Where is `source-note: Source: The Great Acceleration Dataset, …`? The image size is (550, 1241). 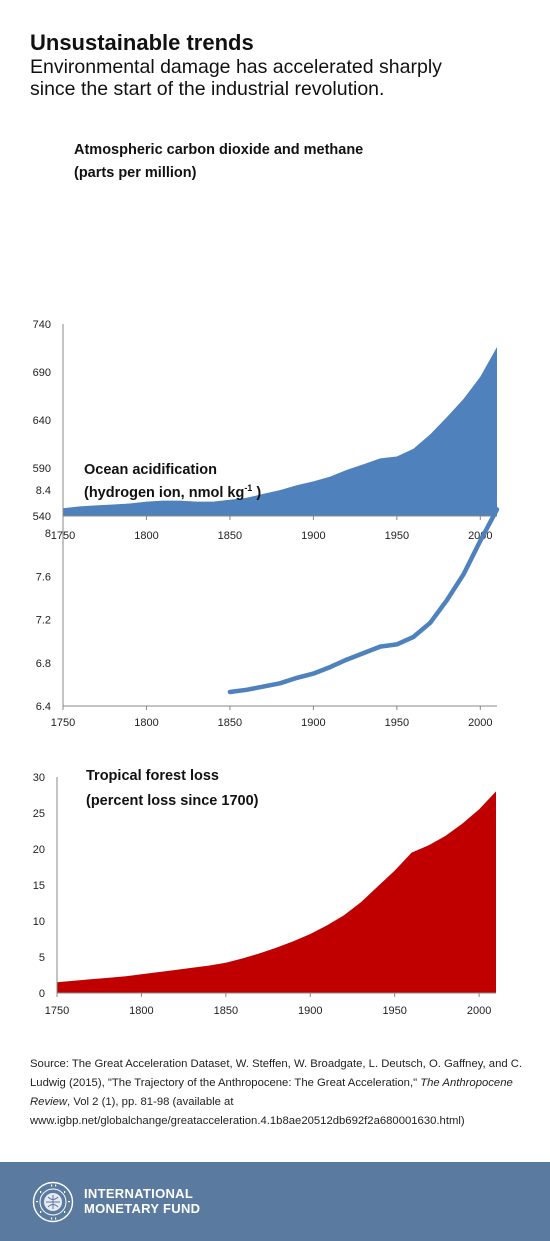
source-note: Source: The Great Acceleration Dataset, … is located at coordinates (280, 1093).